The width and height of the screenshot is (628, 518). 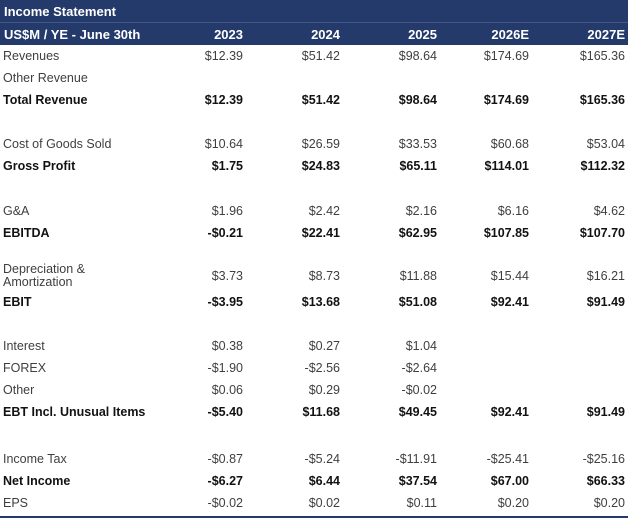 I want to click on cell-value-2024: -$2.56, so click(x=322, y=368).